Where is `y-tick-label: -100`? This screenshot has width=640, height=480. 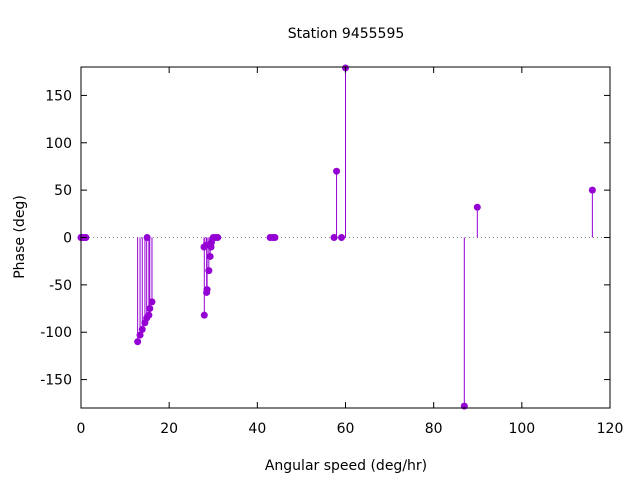
y-tick-label: -100 is located at coordinates (56, 333).